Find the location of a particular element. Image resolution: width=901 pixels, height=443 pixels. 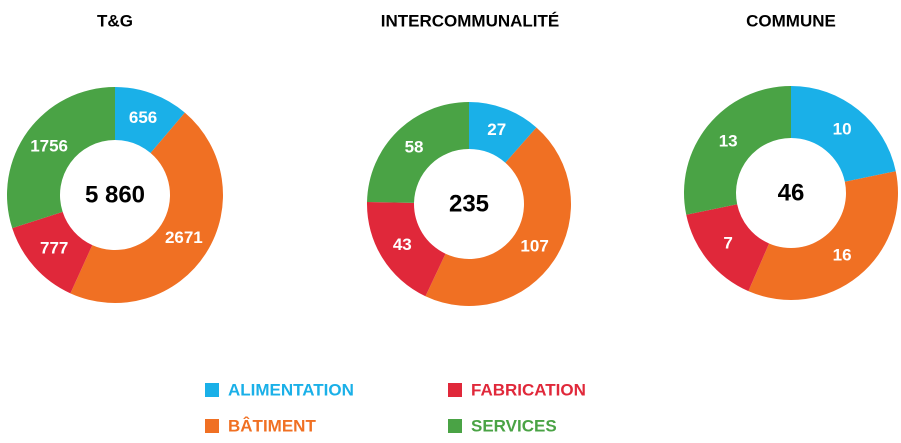

value-label: 2671 is located at coordinates (184, 237).